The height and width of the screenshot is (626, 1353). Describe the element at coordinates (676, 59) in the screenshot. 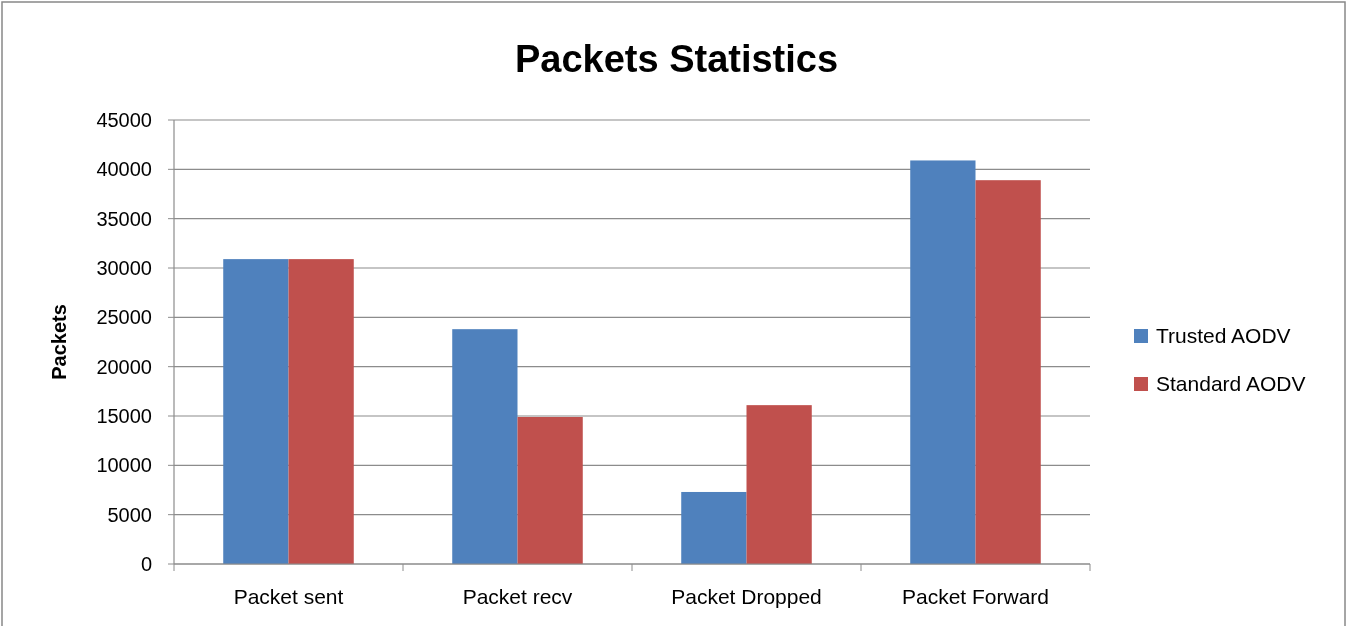

I see `chart-title: Packets Statistics` at that location.